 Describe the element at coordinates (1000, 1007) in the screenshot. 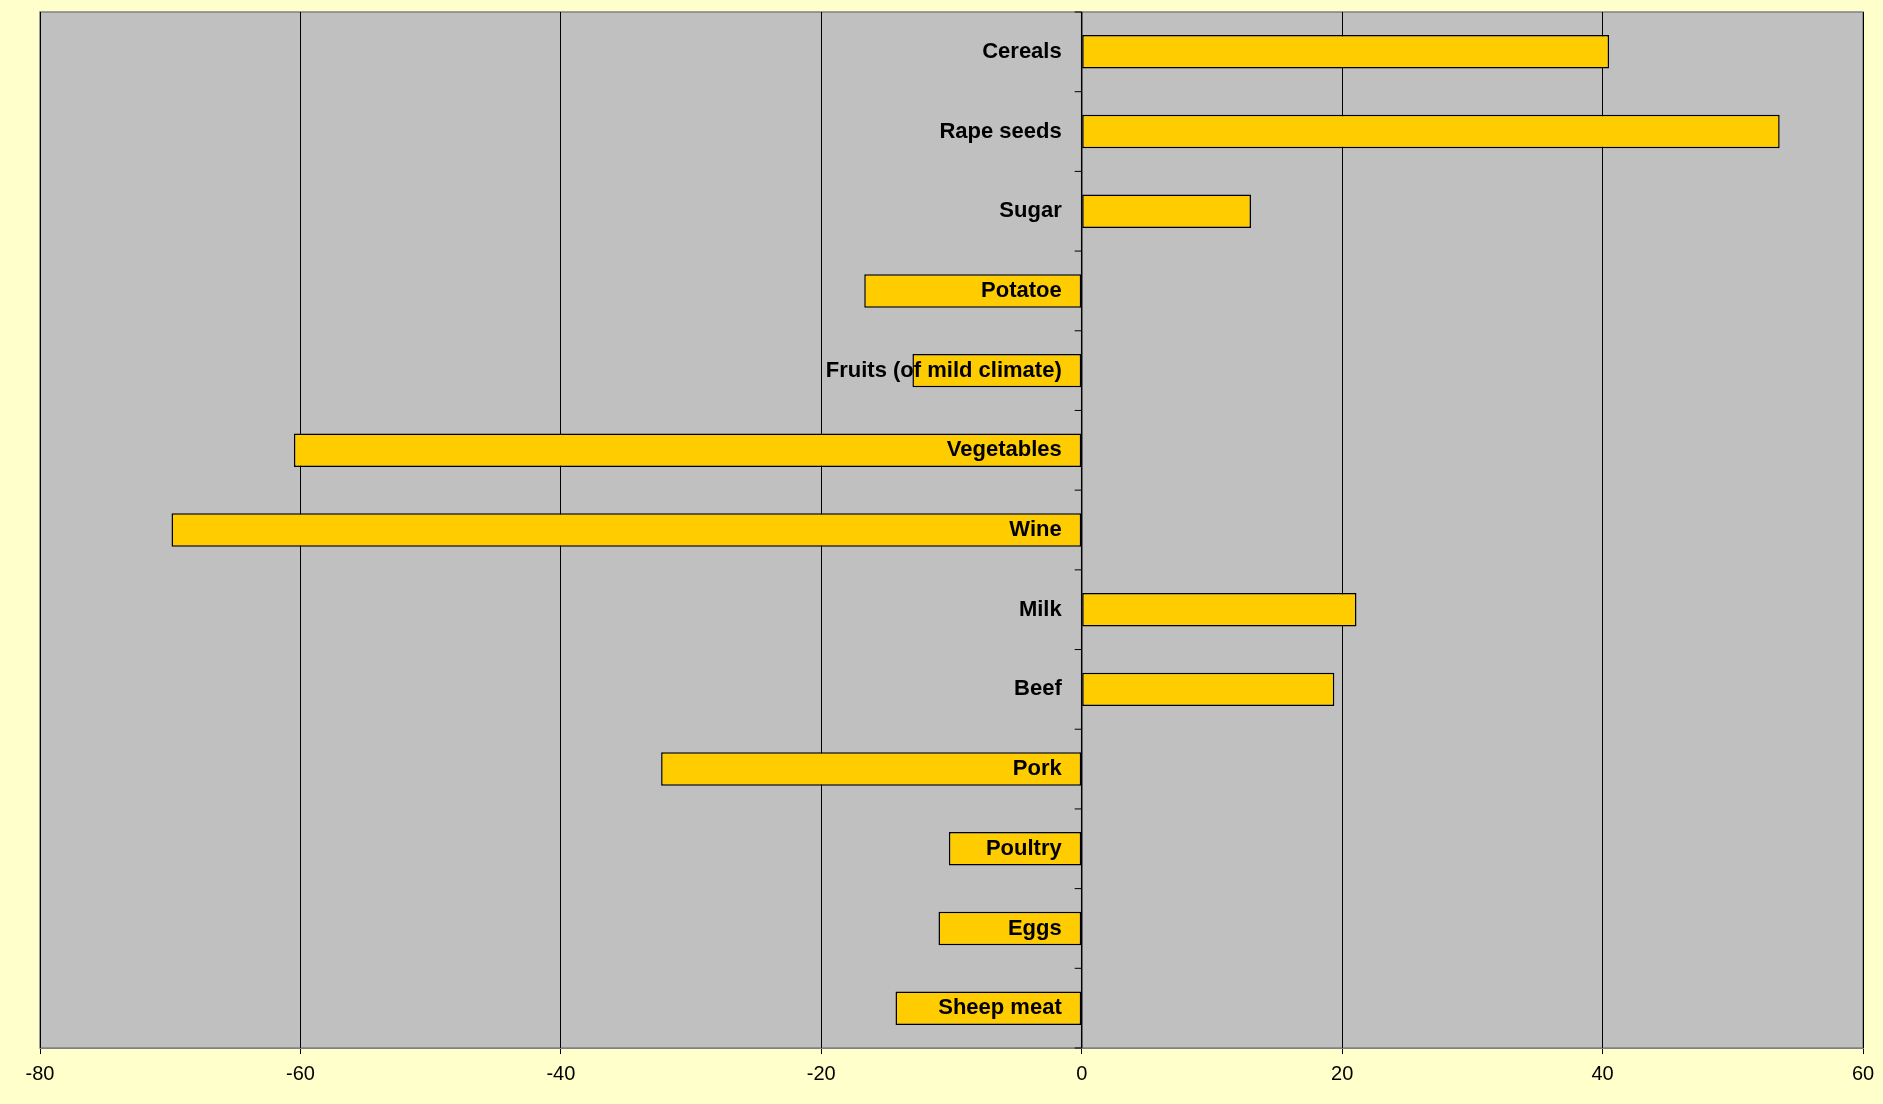

I see `y-tick-label: Sheep meat` at that location.